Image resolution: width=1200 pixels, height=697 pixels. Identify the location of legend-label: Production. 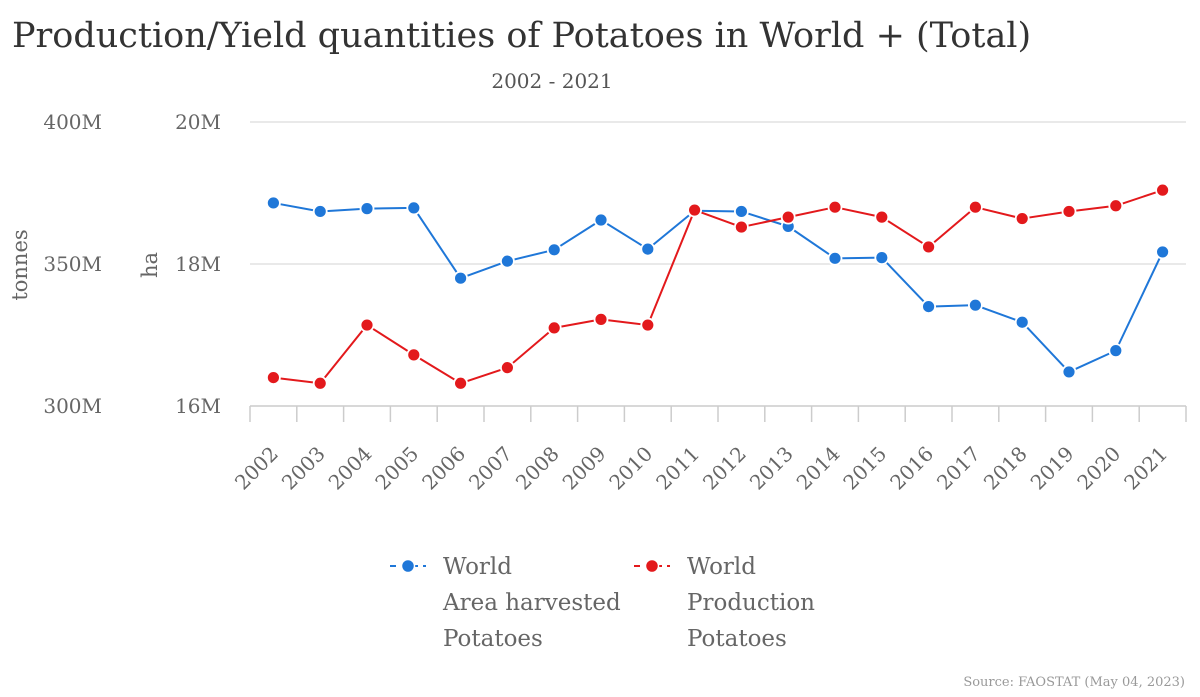
(751, 603).